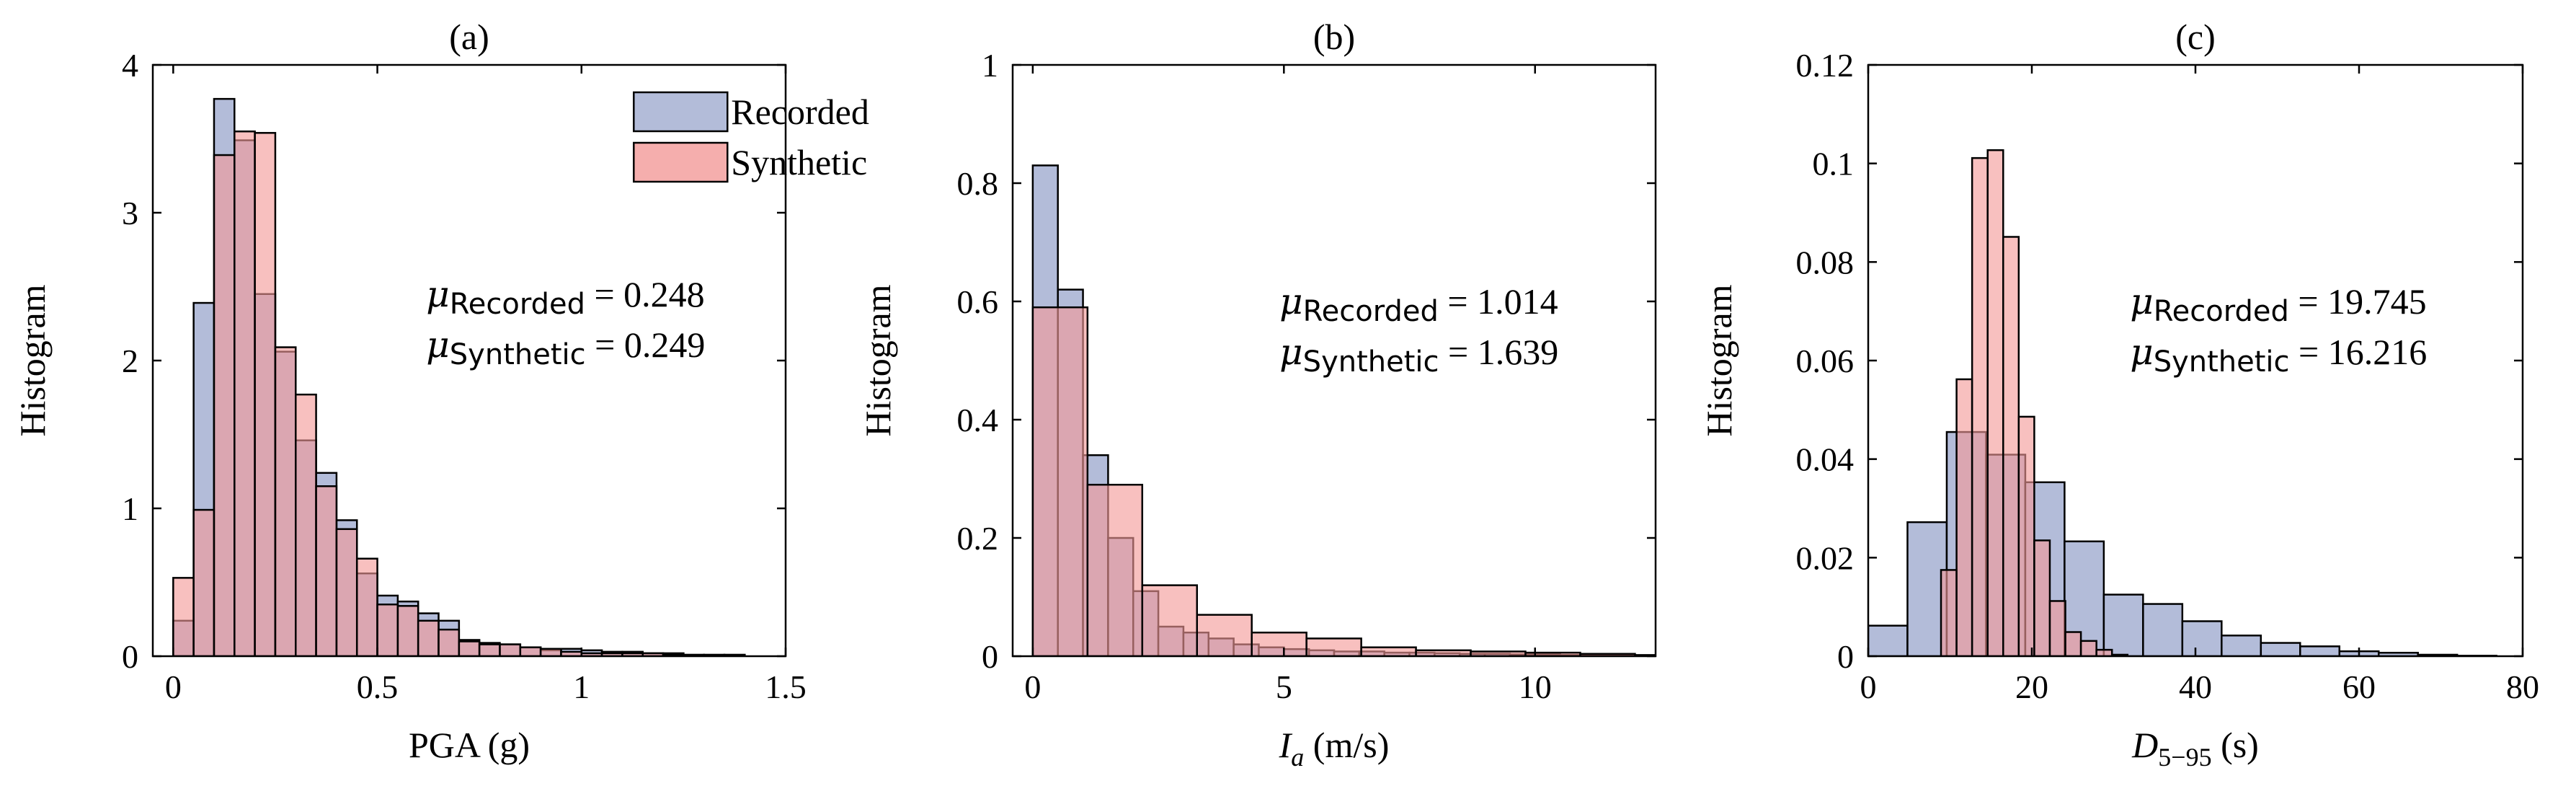 This screenshot has width=2576, height=786. I want to click on x-axis-label: D5−95 (s), so click(2195, 748).